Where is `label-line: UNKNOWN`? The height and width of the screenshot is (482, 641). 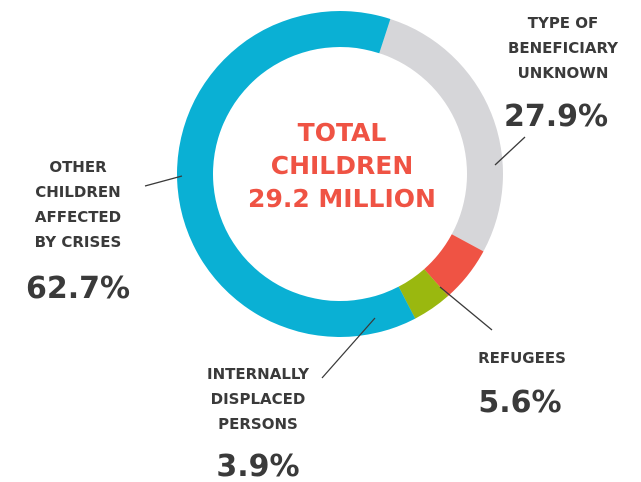
label-line: UNKNOWN is located at coordinates (563, 73).